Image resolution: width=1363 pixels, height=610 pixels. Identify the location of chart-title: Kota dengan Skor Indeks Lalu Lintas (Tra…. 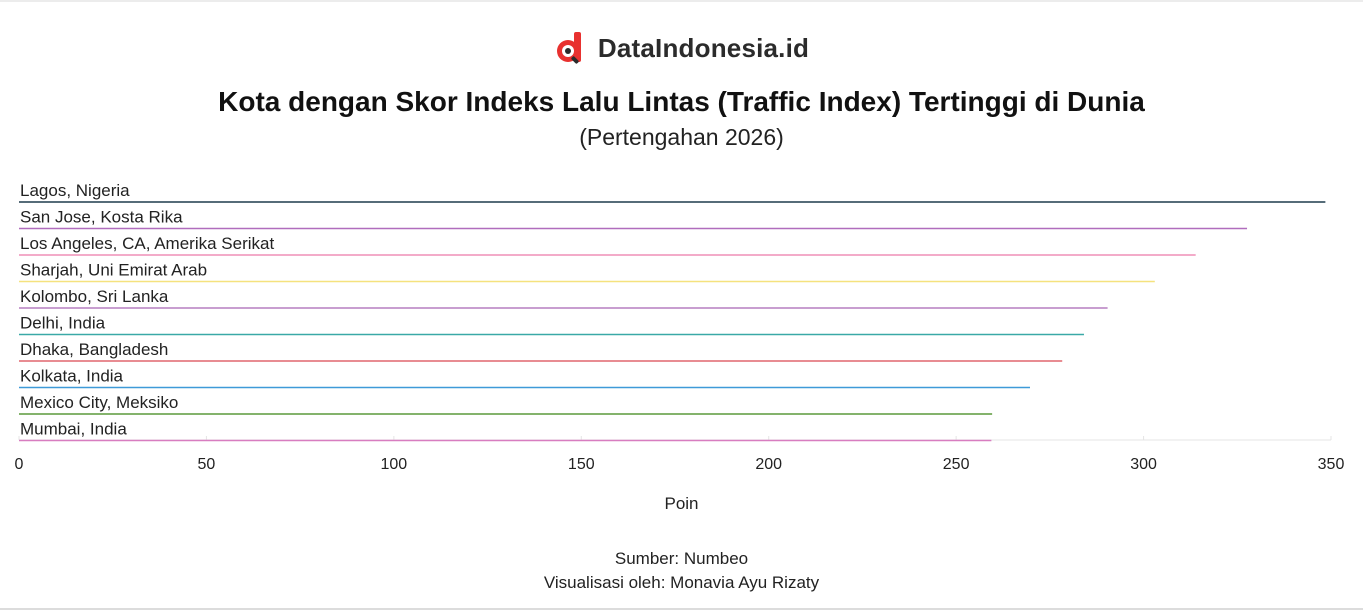
(681, 101).